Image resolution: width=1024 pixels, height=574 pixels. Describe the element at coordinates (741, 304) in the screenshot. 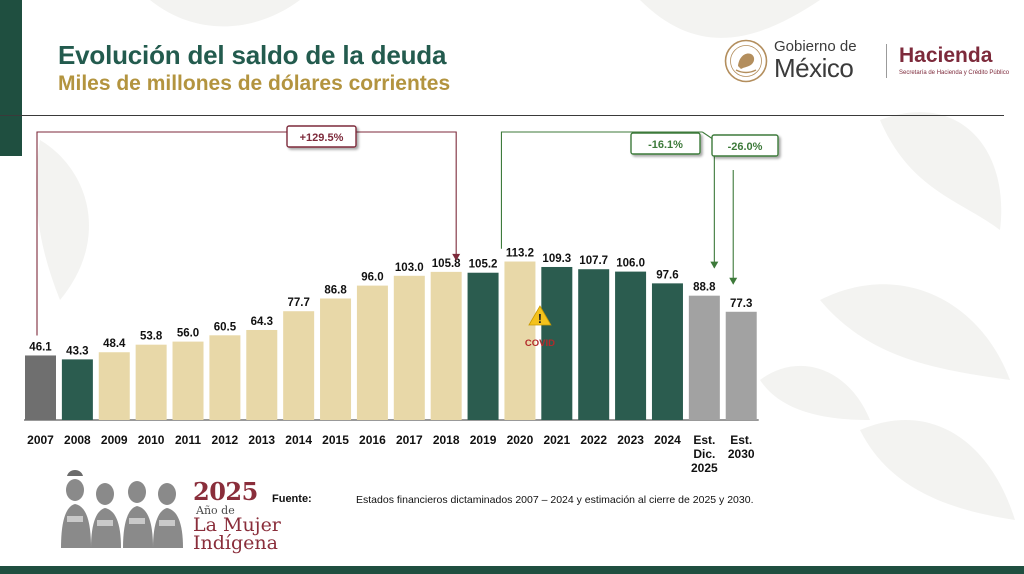

I see `bar-value-label: 77.3` at that location.